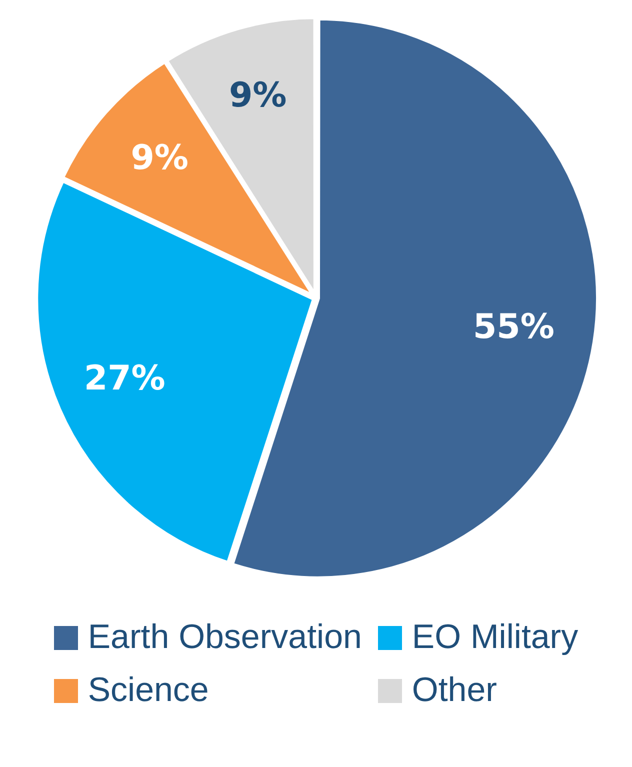 The height and width of the screenshot is (767, 632). What do you see at coordinates (495, 637) in the screenshot?
I see `legend-label: EO Military` at bounding box center [495, 637].